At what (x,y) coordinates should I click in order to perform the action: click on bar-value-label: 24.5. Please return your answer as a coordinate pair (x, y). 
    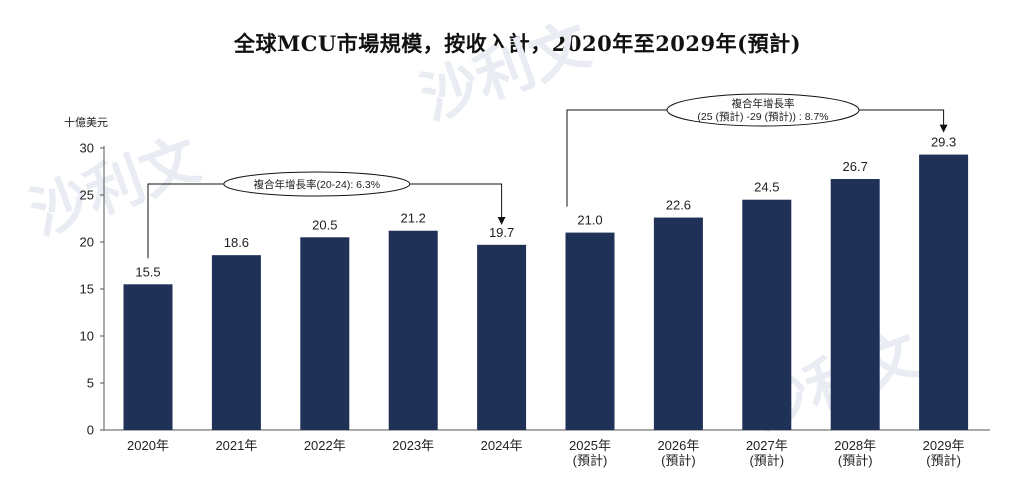
    Looking at the image, I should click on (766, 187).